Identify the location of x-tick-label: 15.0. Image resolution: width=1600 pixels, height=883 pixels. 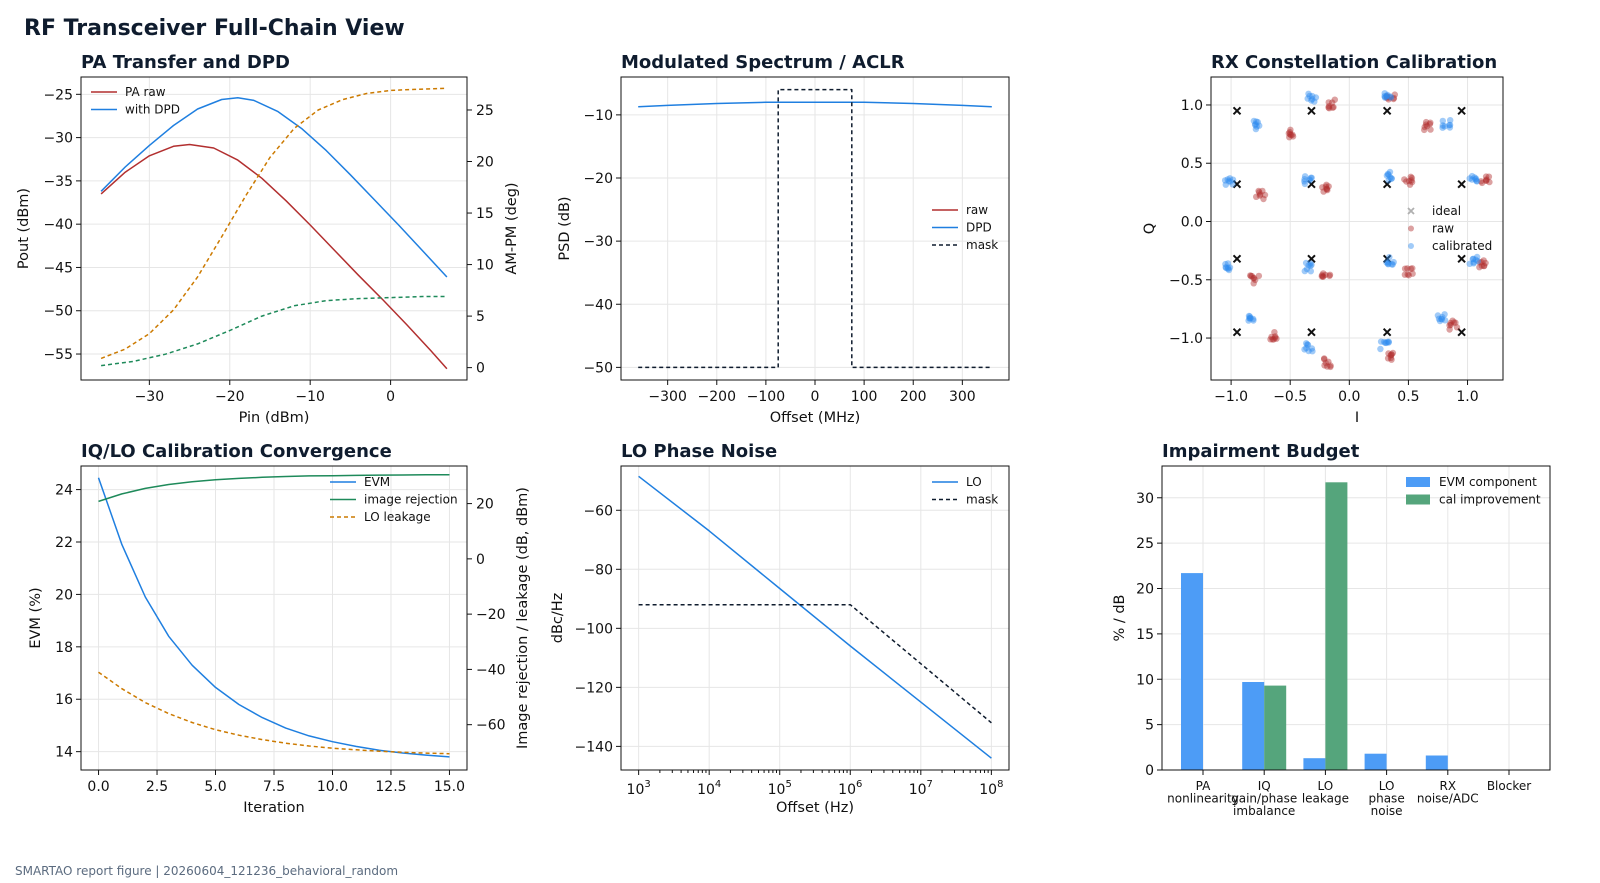
(449, 787).